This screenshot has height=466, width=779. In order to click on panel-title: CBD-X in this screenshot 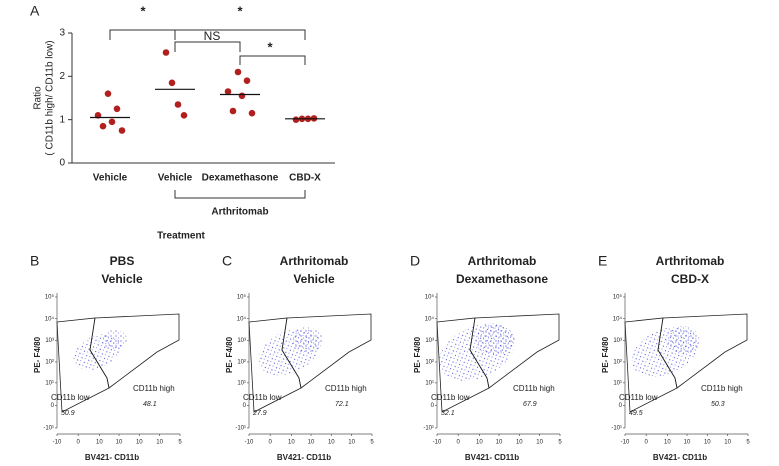, I will do `click(690, 279)`.